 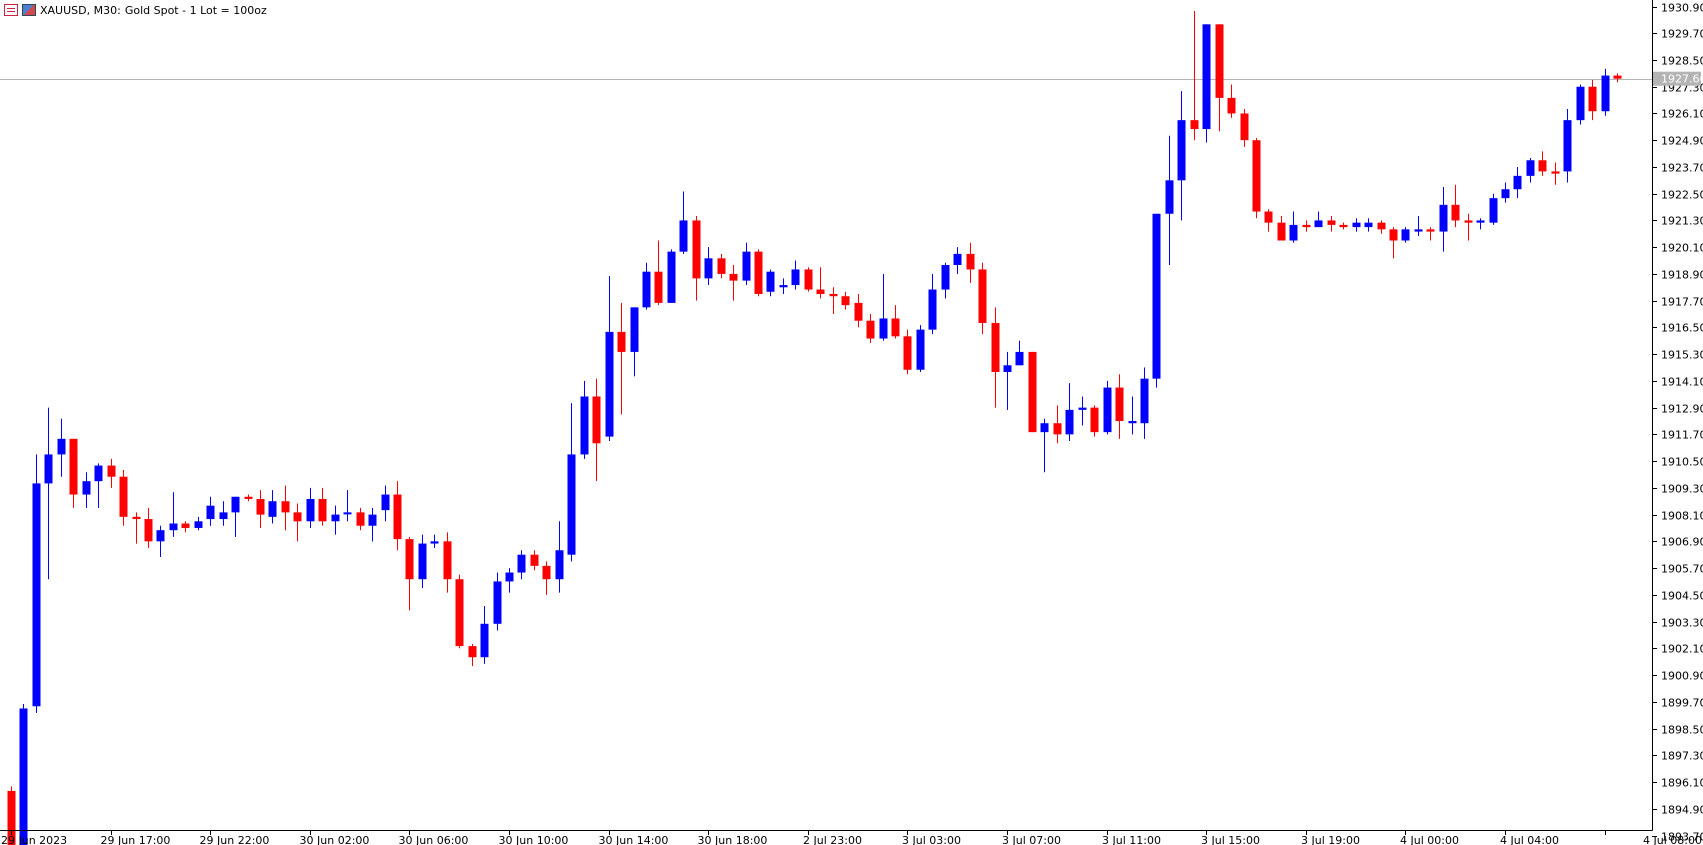 I want to click on price-tick-label: 1903.30, so click(x=1682, y=623).